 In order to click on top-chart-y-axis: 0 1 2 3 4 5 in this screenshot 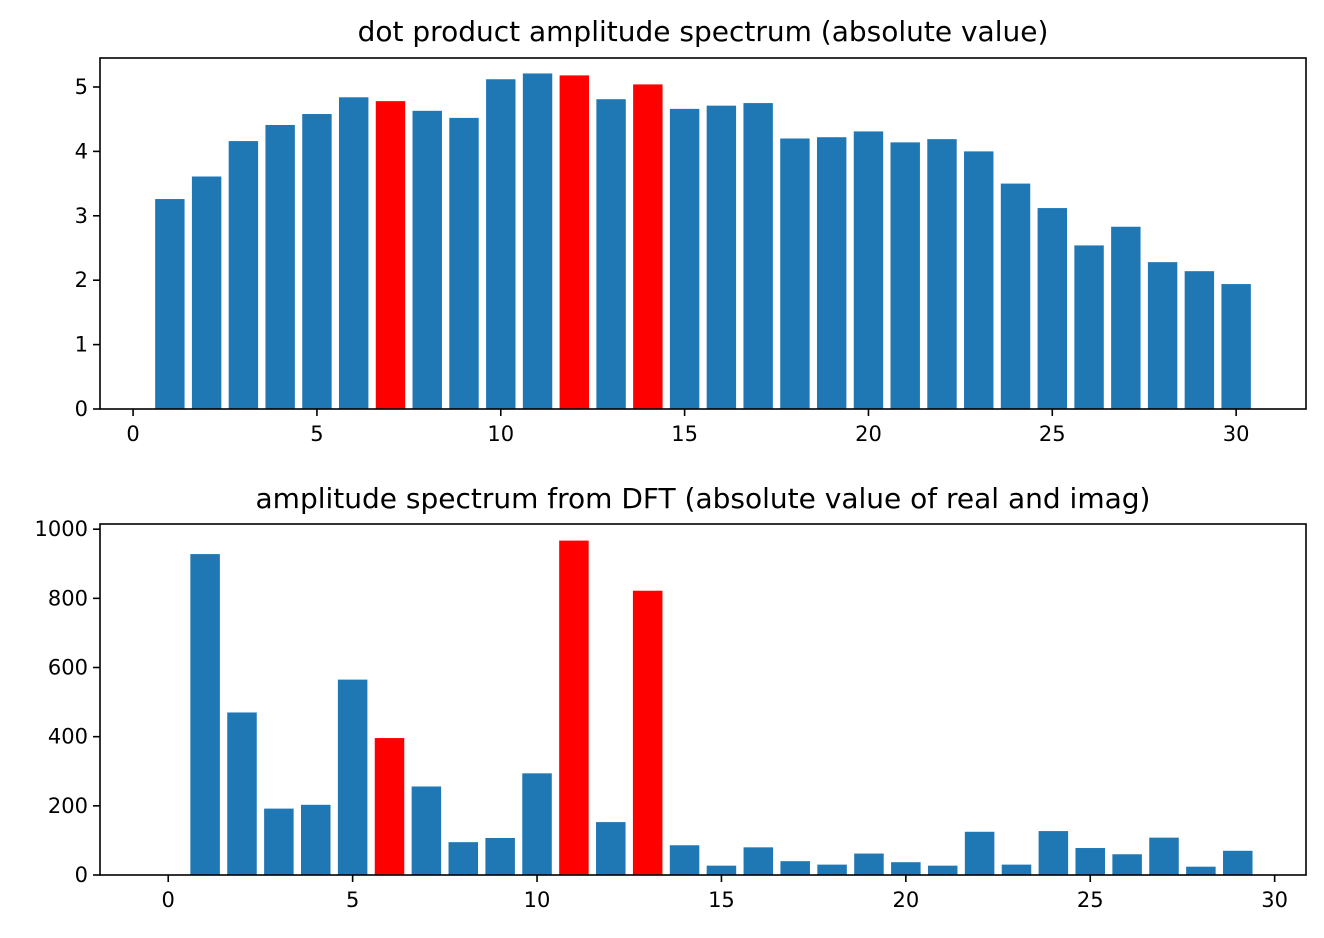, I will do `click(87, 248)`.